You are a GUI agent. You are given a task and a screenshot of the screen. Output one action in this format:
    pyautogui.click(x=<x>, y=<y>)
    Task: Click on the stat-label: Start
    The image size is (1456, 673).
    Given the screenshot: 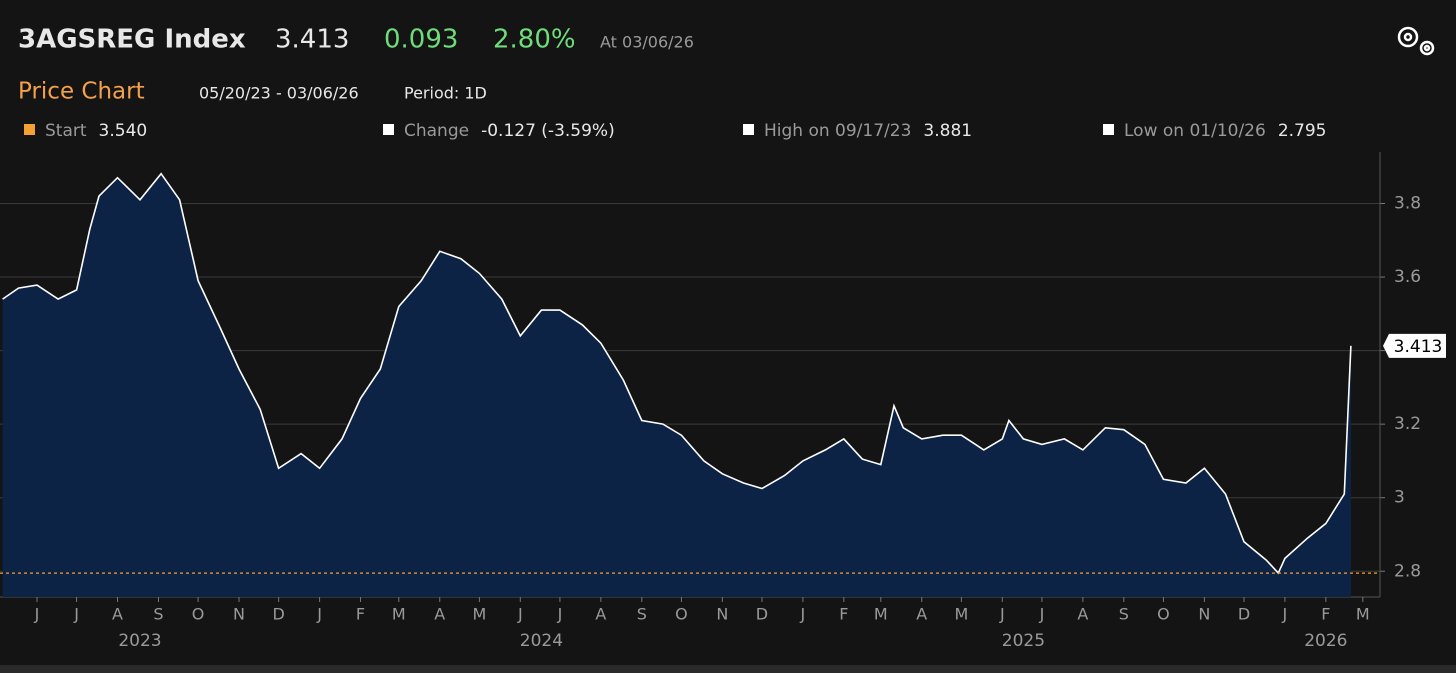 What is the action you would take?
    pyautogui.click(x=66, y=131)
    